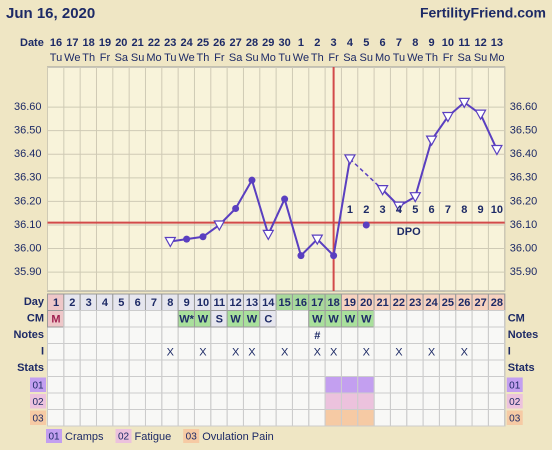 The height and width of the screenshot is (450, 552). I want to click on date-label: 3, so click(334, 43).